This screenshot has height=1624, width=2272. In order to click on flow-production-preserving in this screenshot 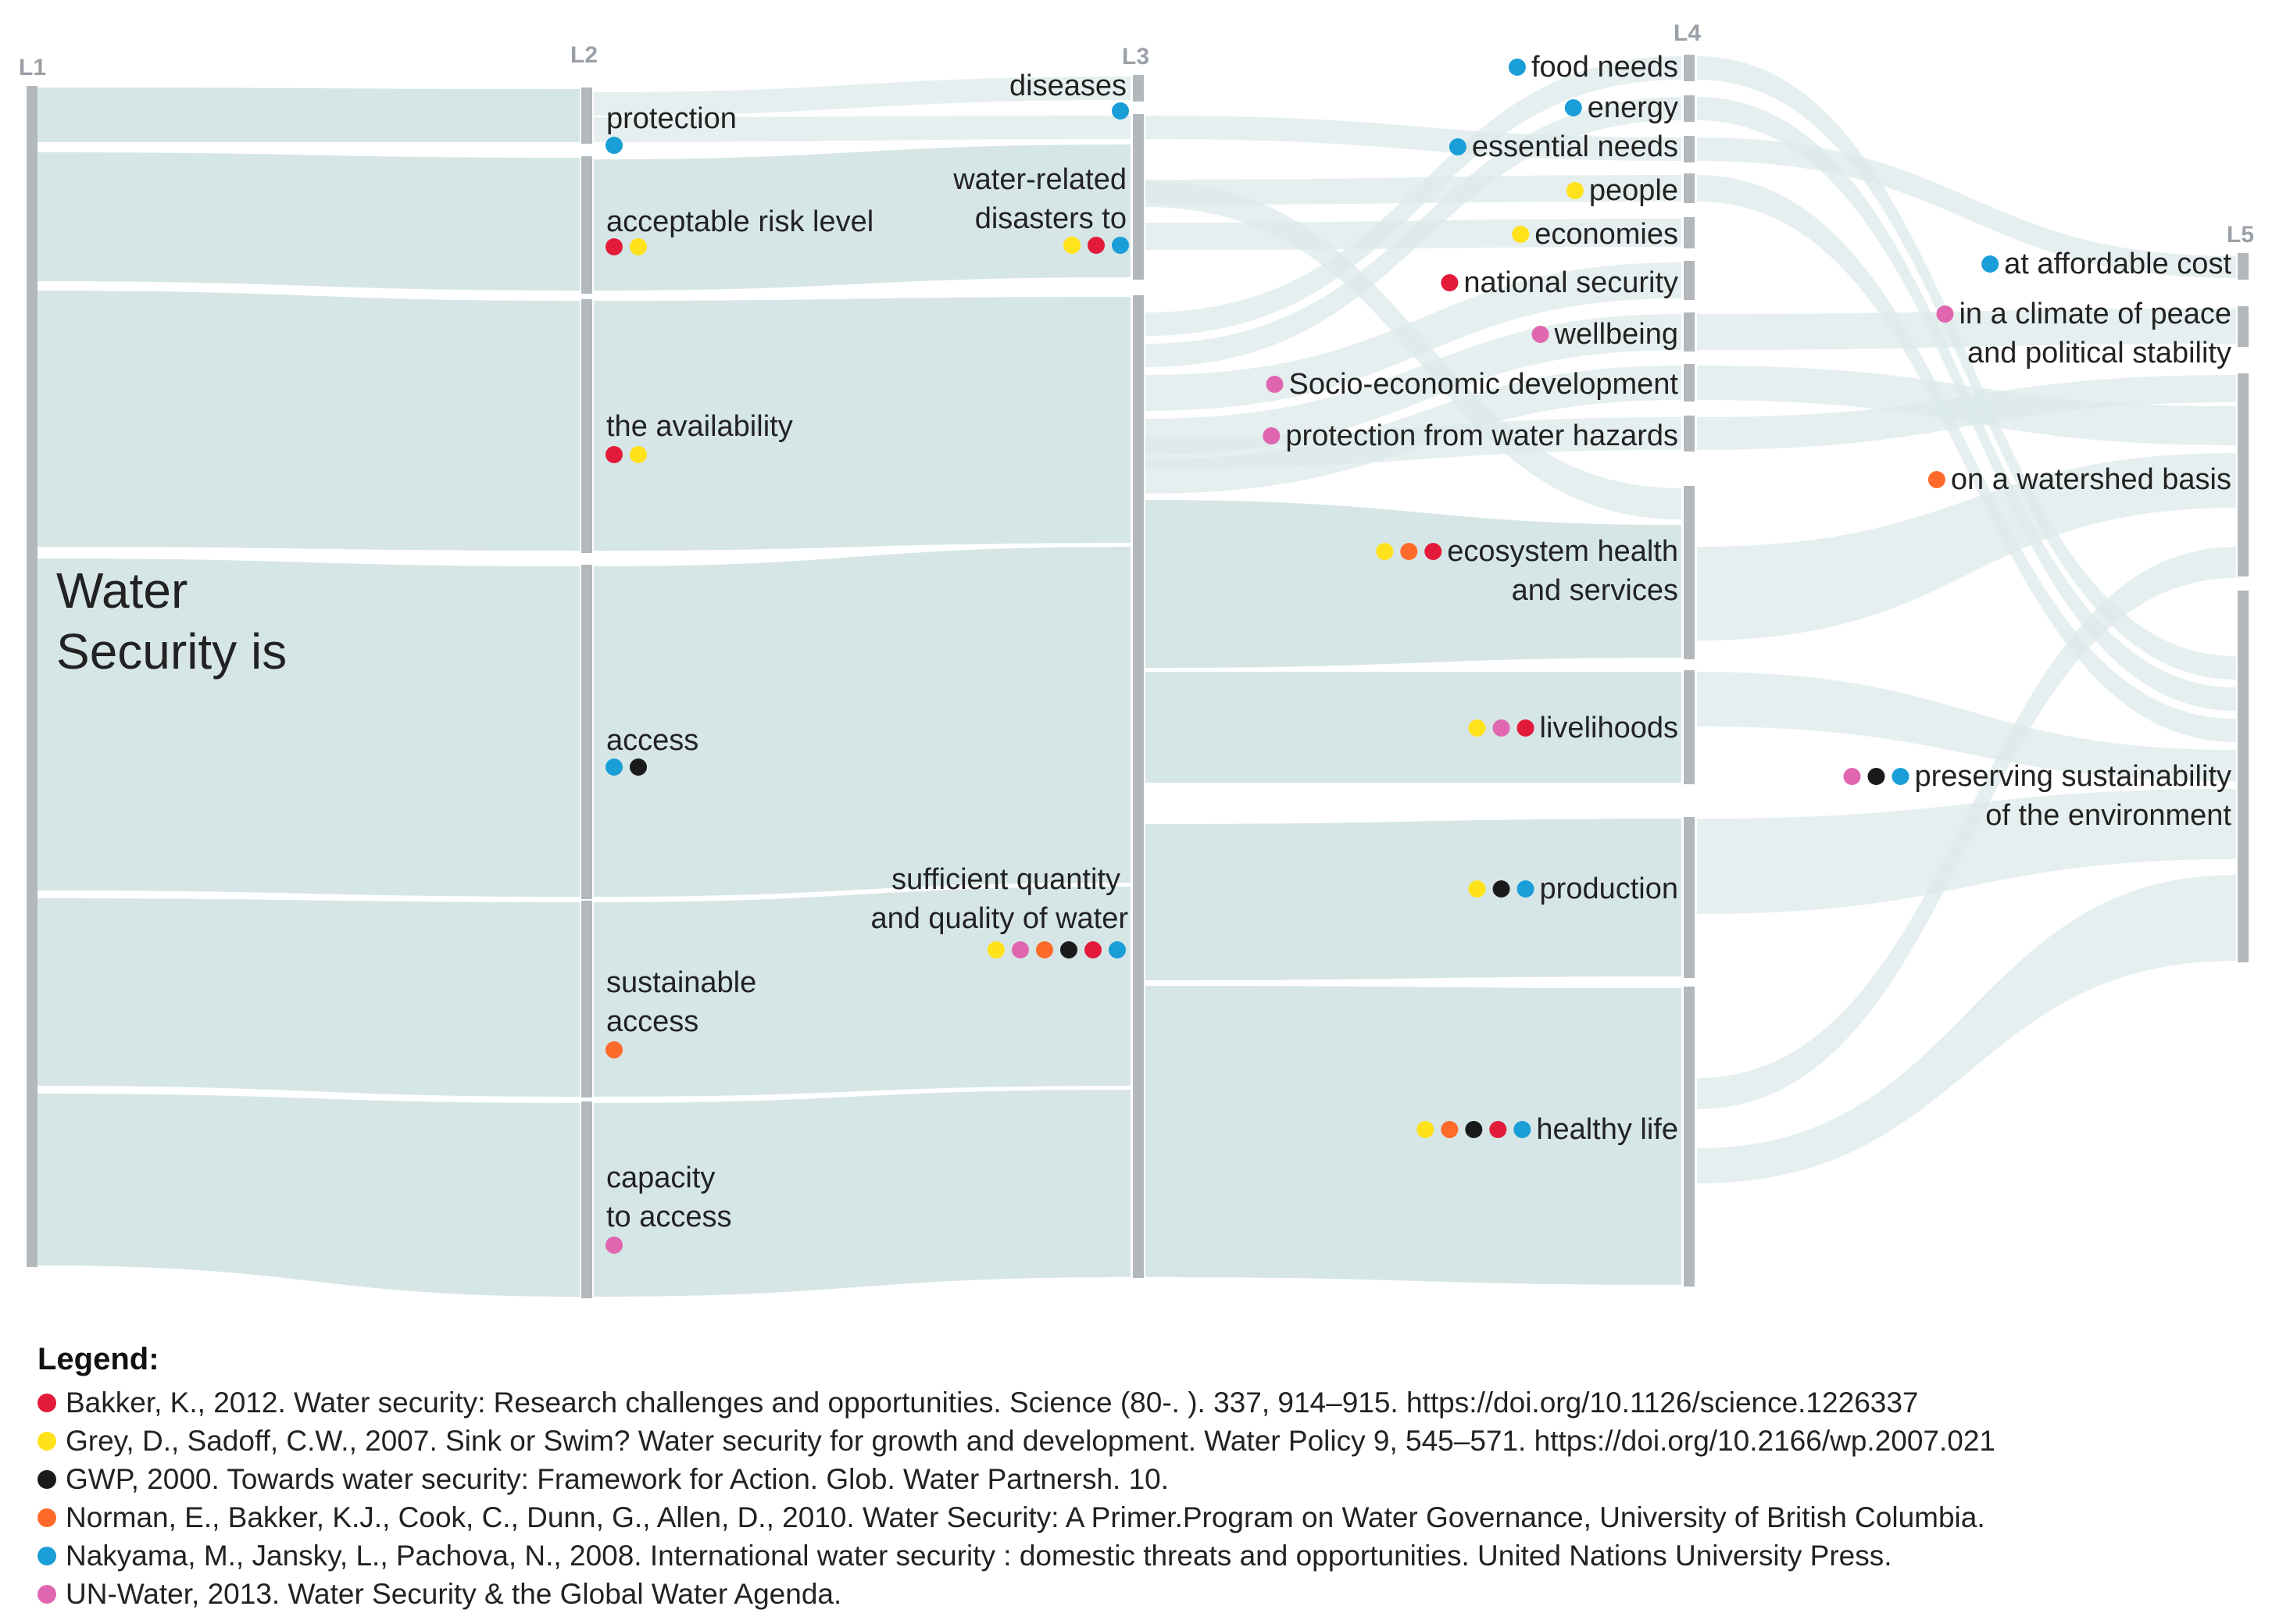, I will do `click(1966, 852)`.